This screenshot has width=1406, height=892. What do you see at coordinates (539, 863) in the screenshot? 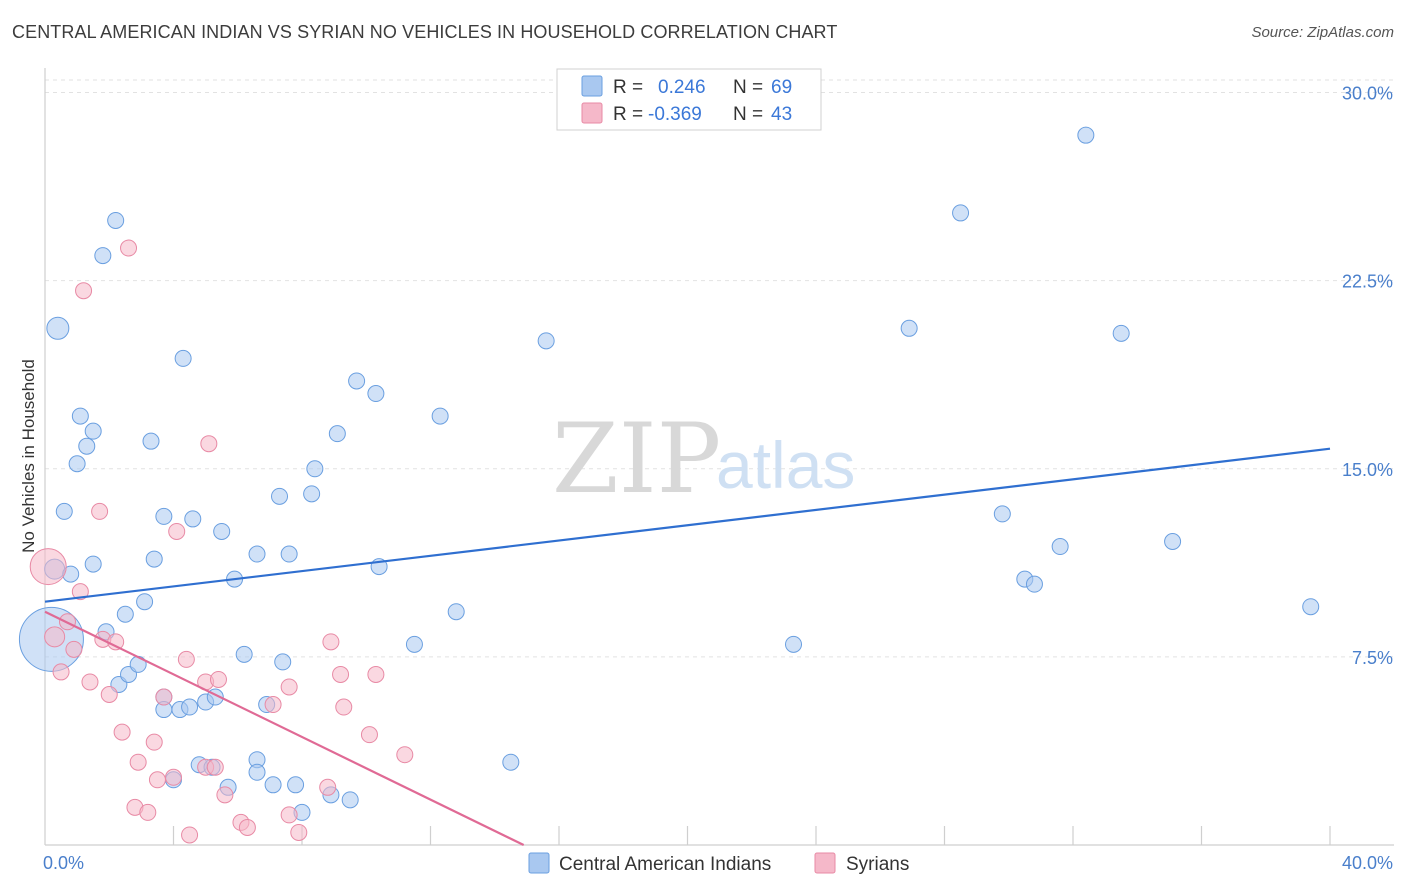
I see `legend-swatch-central-american-indians` at bounding box center [539, 863].